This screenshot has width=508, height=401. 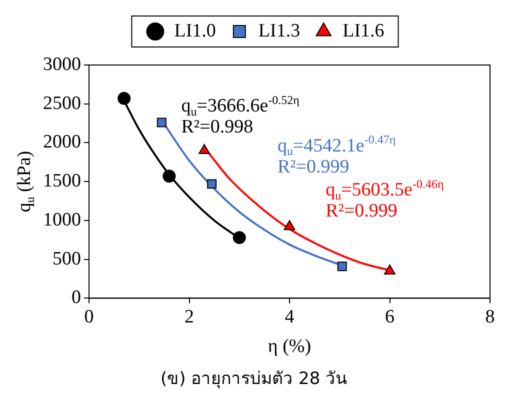 I want to click on y-tick-label: 3000, so click(x=62, y=64).